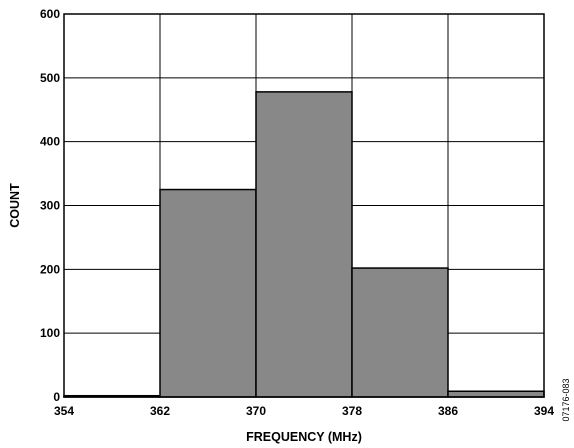  Describe the element at coordinates (566, 399) in the screenshot. I see `figure-id: 07176-083` at that location.